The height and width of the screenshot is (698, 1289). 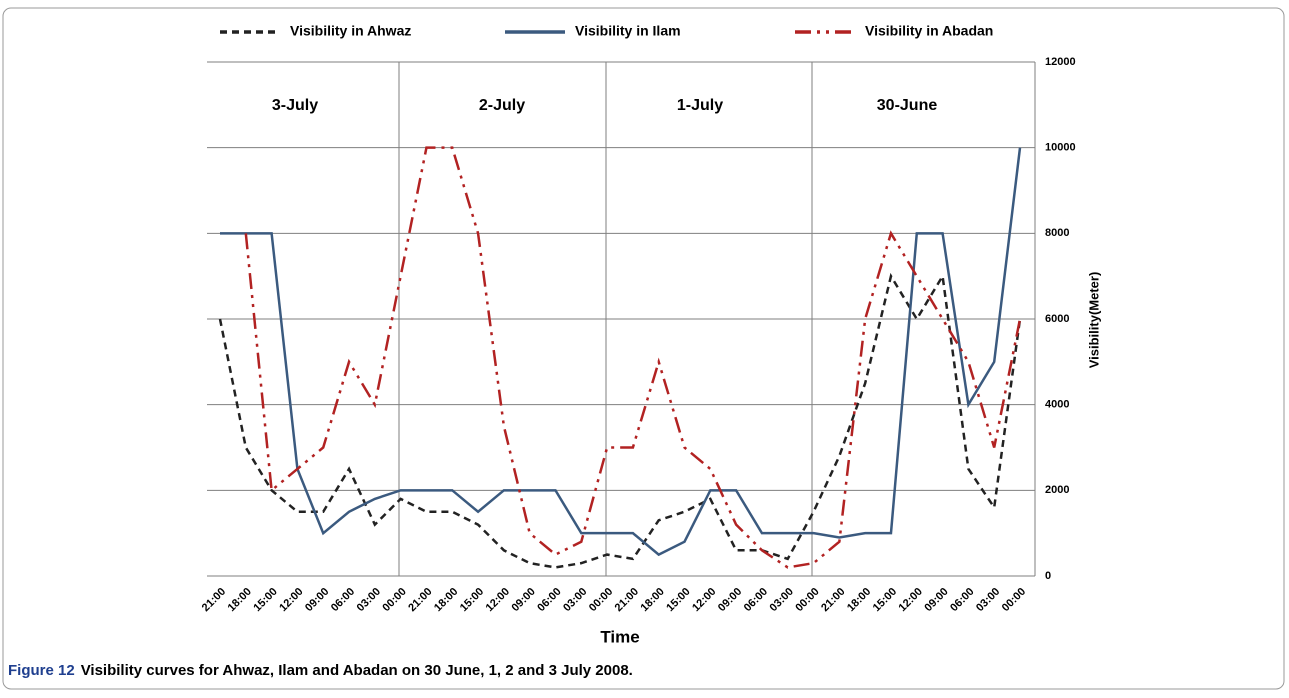 What do you see at coordinates (1060, 148) in the screenshot?
I see `y-tick-label: 10000` at bounding box center [1060, 148].